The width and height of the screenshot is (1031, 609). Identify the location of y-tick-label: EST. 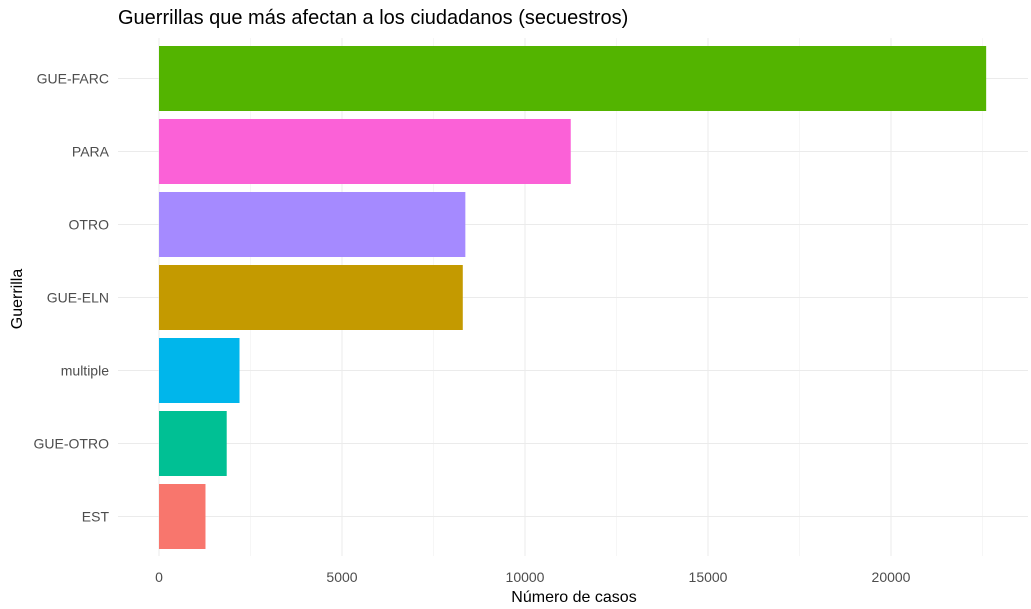
(96, 517).